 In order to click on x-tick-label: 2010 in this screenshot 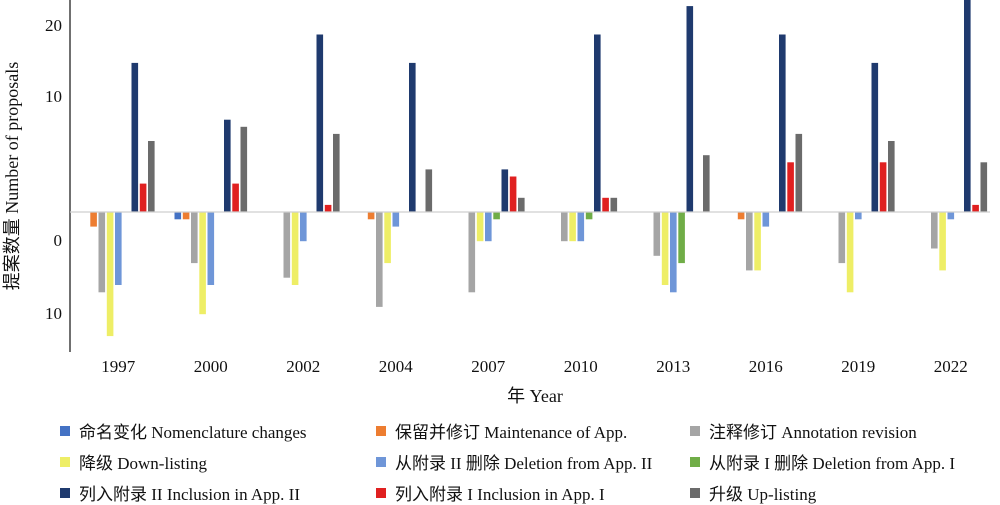, I will do `click(581, 366)`.